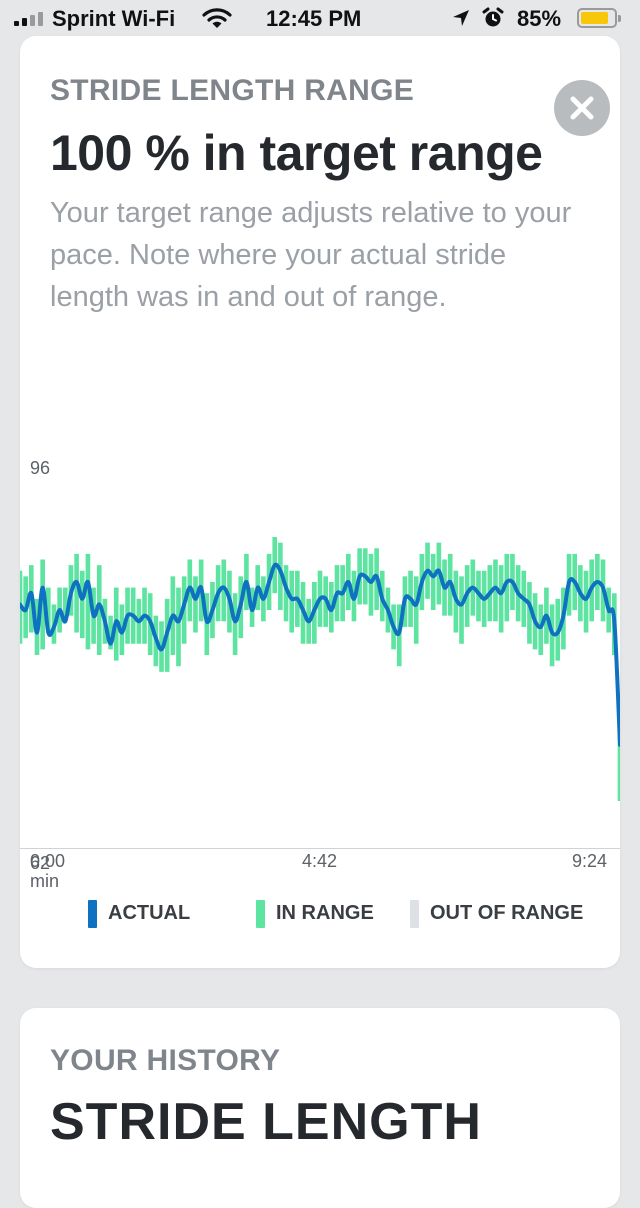 The height and width of the screenshot is (1208, 640). What do you see at coordinates (40, 468) in the screenshot?
I see `y-tick-label-top: 96` at bounding box center [40, 468].